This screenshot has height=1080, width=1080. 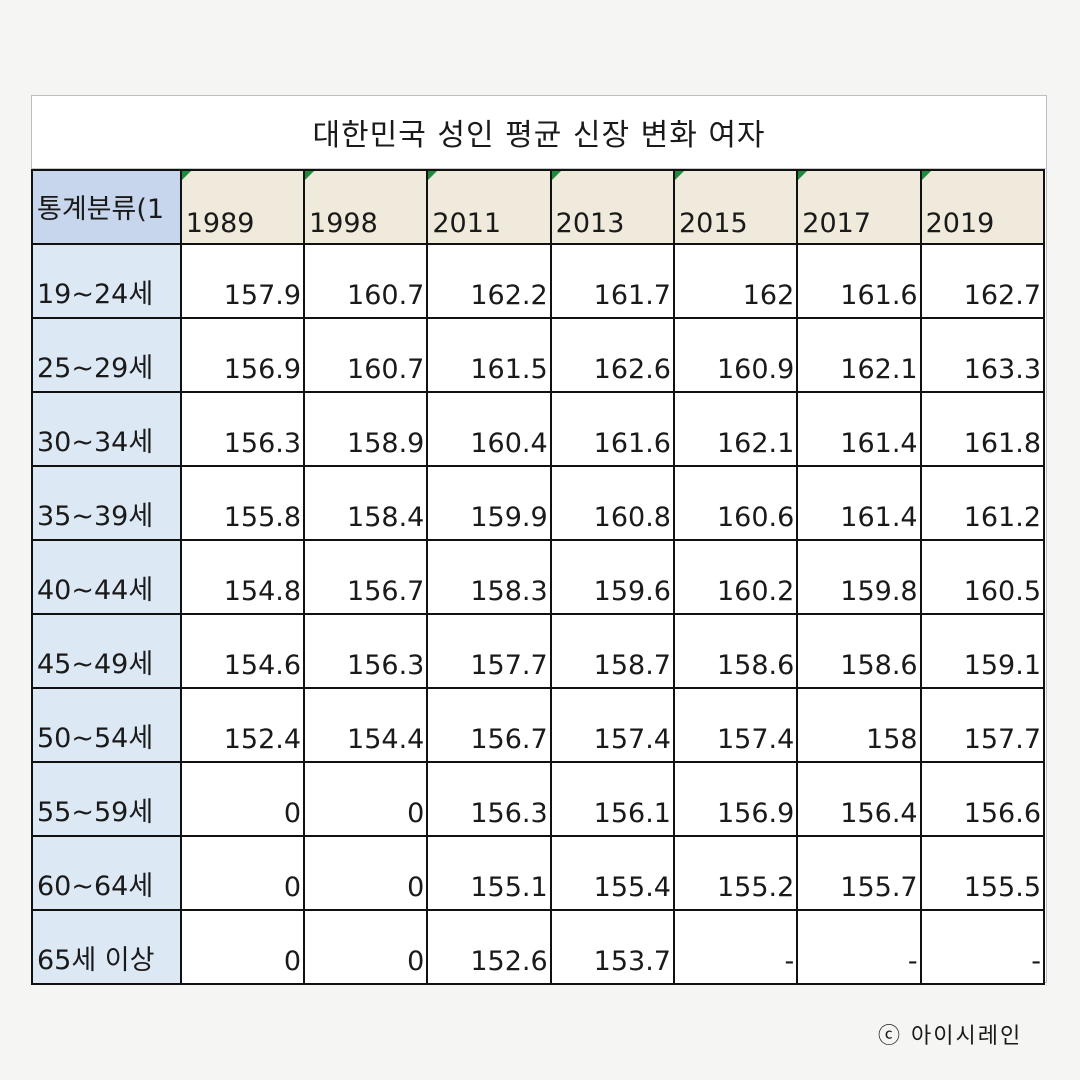 I want to click on height-value-cell: 162, so click(x=735, y=281).